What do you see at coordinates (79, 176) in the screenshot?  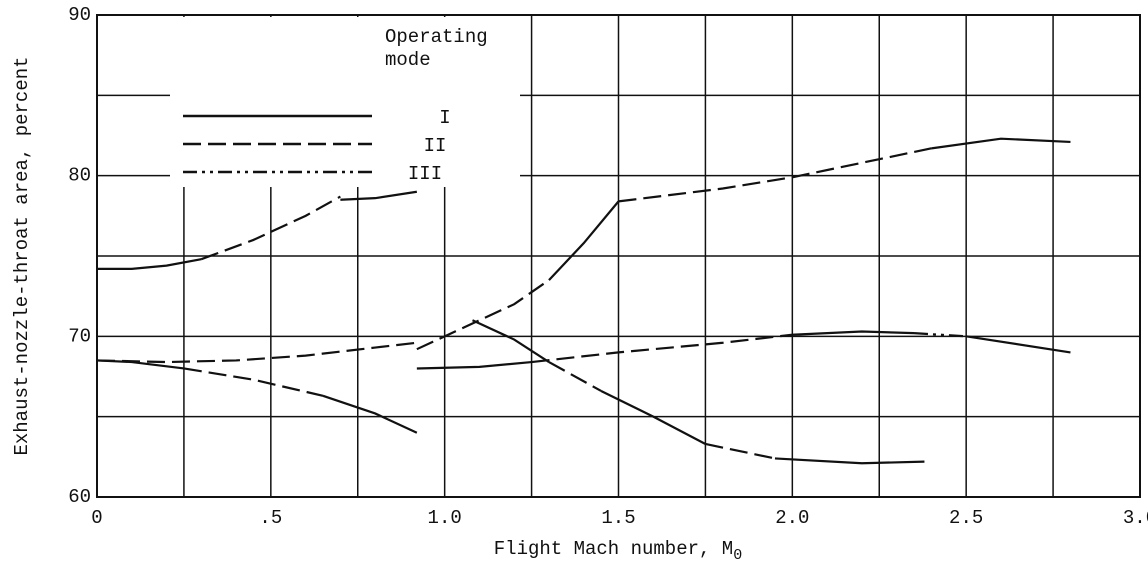 I see `y-tick-label: 80` at bounding box center [79, 176].